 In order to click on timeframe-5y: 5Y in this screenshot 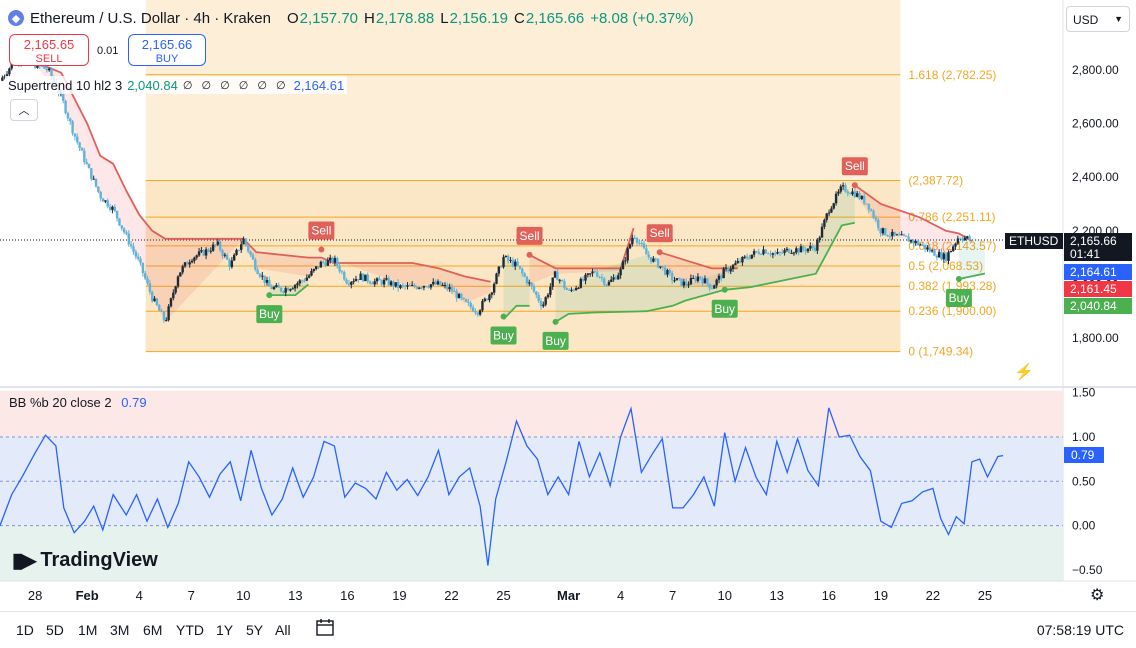, I will do `click(255, 630)`.